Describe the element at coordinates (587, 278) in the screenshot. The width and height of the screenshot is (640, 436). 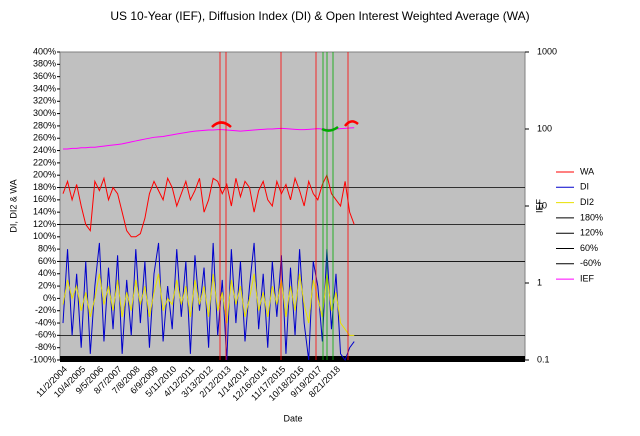
I see `legend-label: IEF` at that location.